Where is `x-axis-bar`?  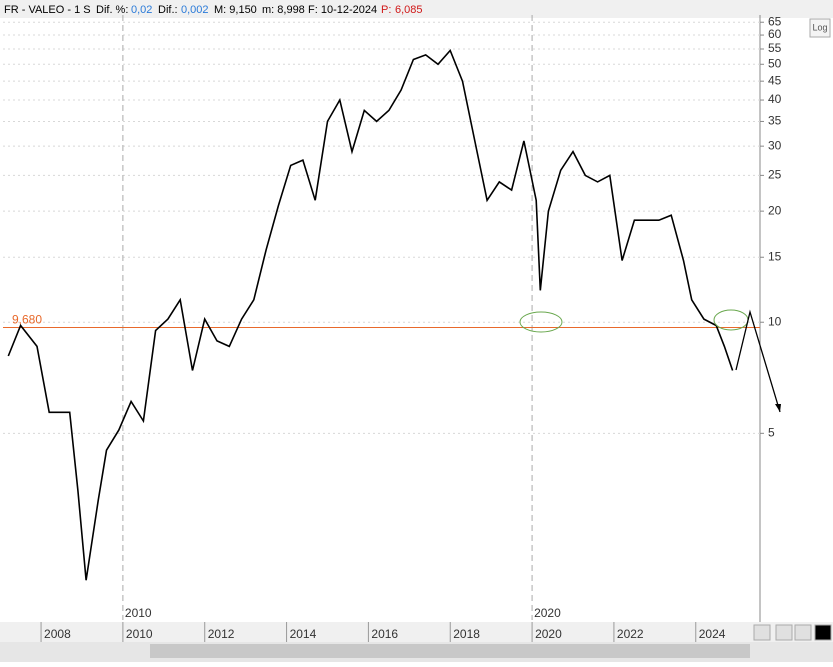
x-axis-bar is located at coordinates (416, 632).